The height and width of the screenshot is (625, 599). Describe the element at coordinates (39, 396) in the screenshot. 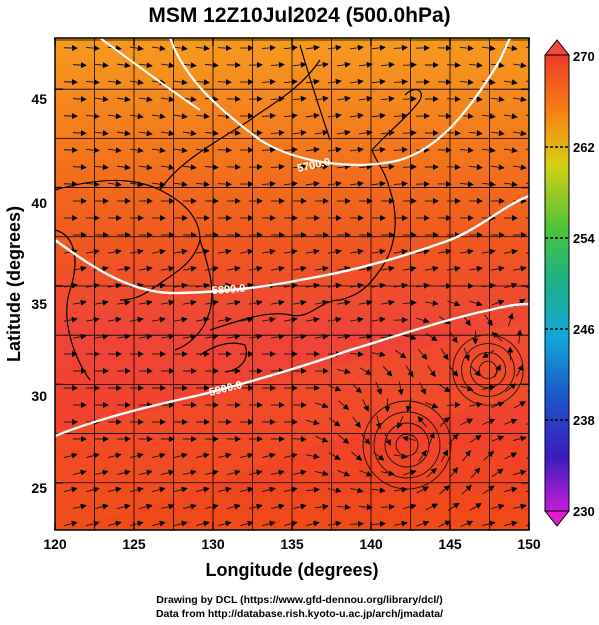

I see `y-tick-label: 30` at that location.